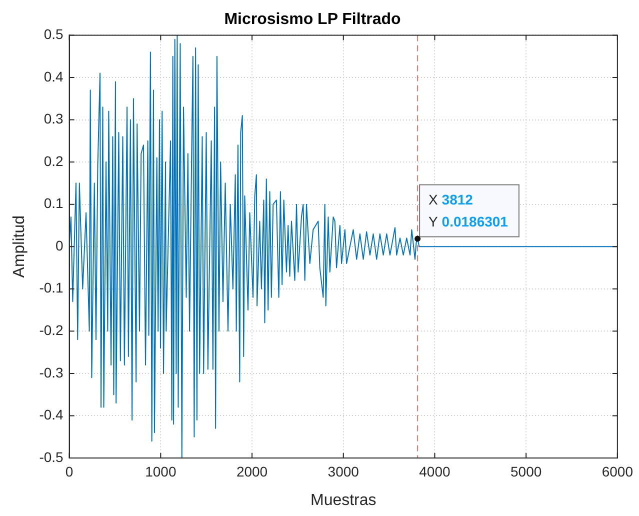 The height and width of the screenshot is (516, 639). I want to click on annotation: X 3812, so click(451, 200).